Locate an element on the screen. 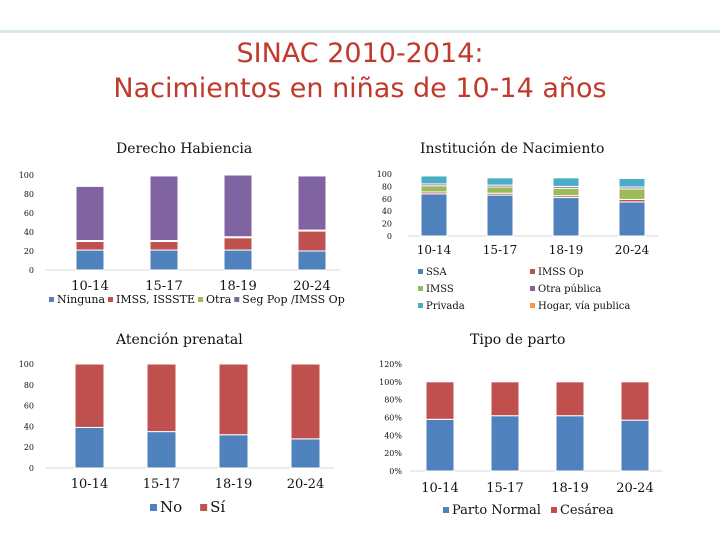 Image resolution: width=720 pixels, height=540 pixels. chart4-ytick-label: 0% is located at coordinates (395, 471).